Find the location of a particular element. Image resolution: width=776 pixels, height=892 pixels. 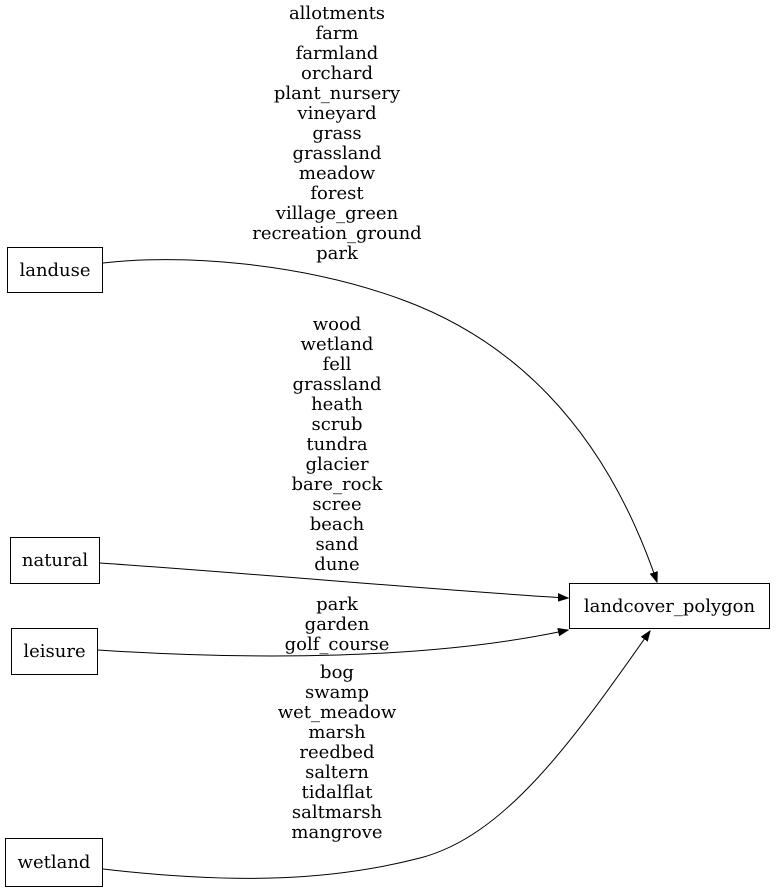

edge-natural-to-landcover_polygon is located at coordinates (333, 580).